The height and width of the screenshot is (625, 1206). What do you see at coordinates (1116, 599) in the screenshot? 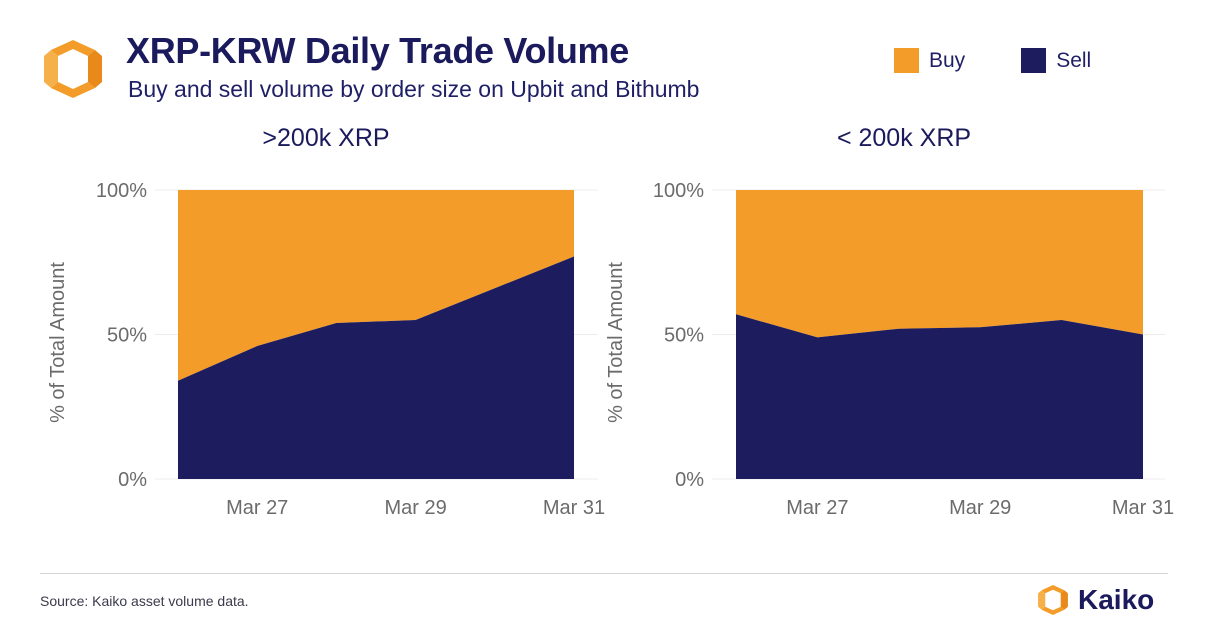
I see `brand-name: Kaiko` at bounding box center [1116, 599].